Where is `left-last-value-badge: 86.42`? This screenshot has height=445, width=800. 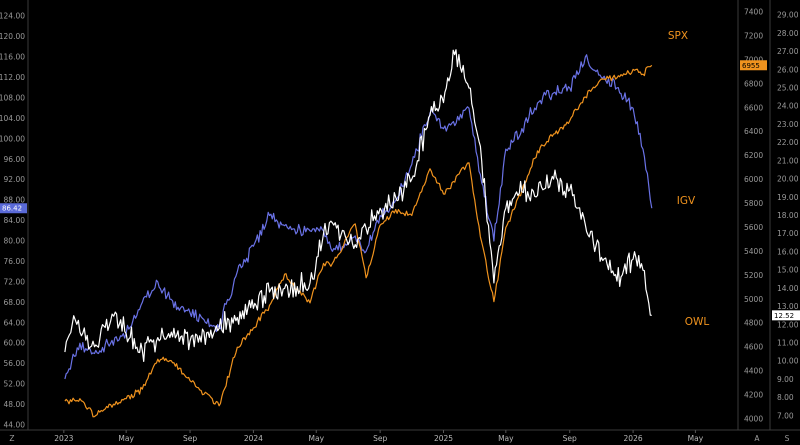 left-last-value-badge: 86.42 is located at coordinates (12, 209).